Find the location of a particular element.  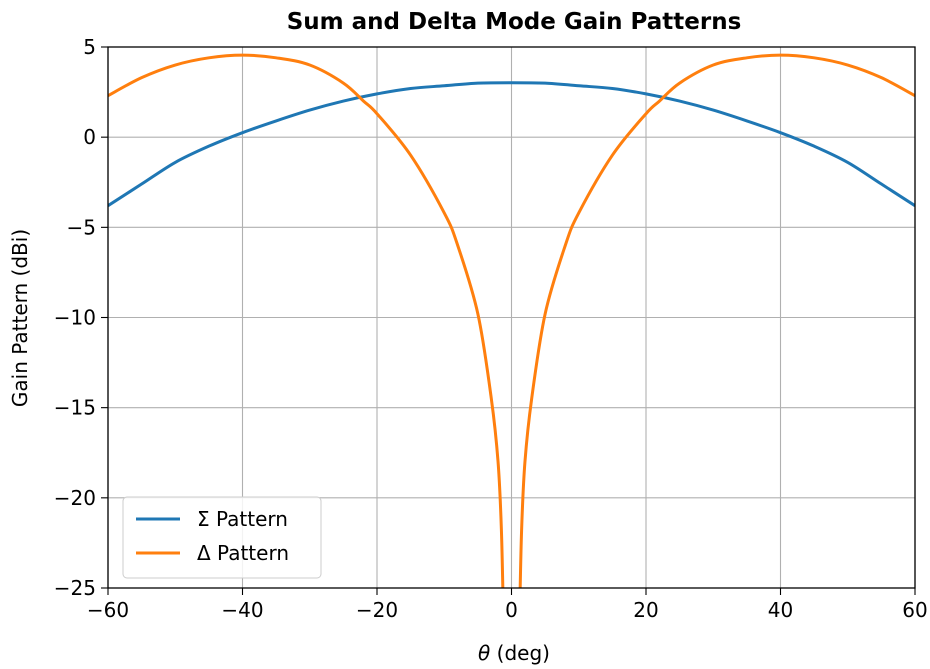

x-axis-label: θ (deg) is located at coordinates (514, 653).